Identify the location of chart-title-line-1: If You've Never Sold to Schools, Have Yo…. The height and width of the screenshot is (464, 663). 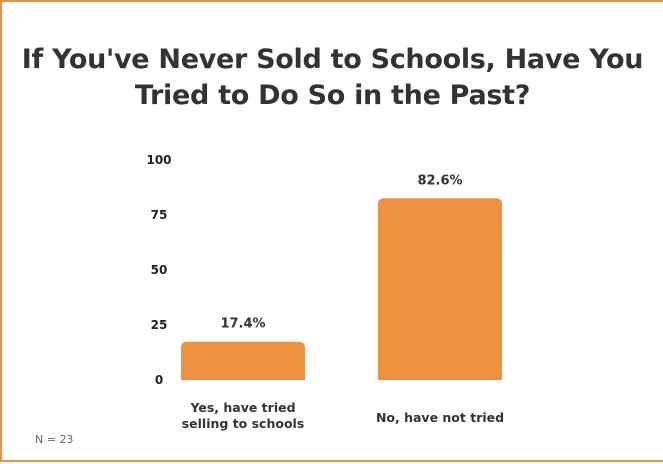
(332, 59).